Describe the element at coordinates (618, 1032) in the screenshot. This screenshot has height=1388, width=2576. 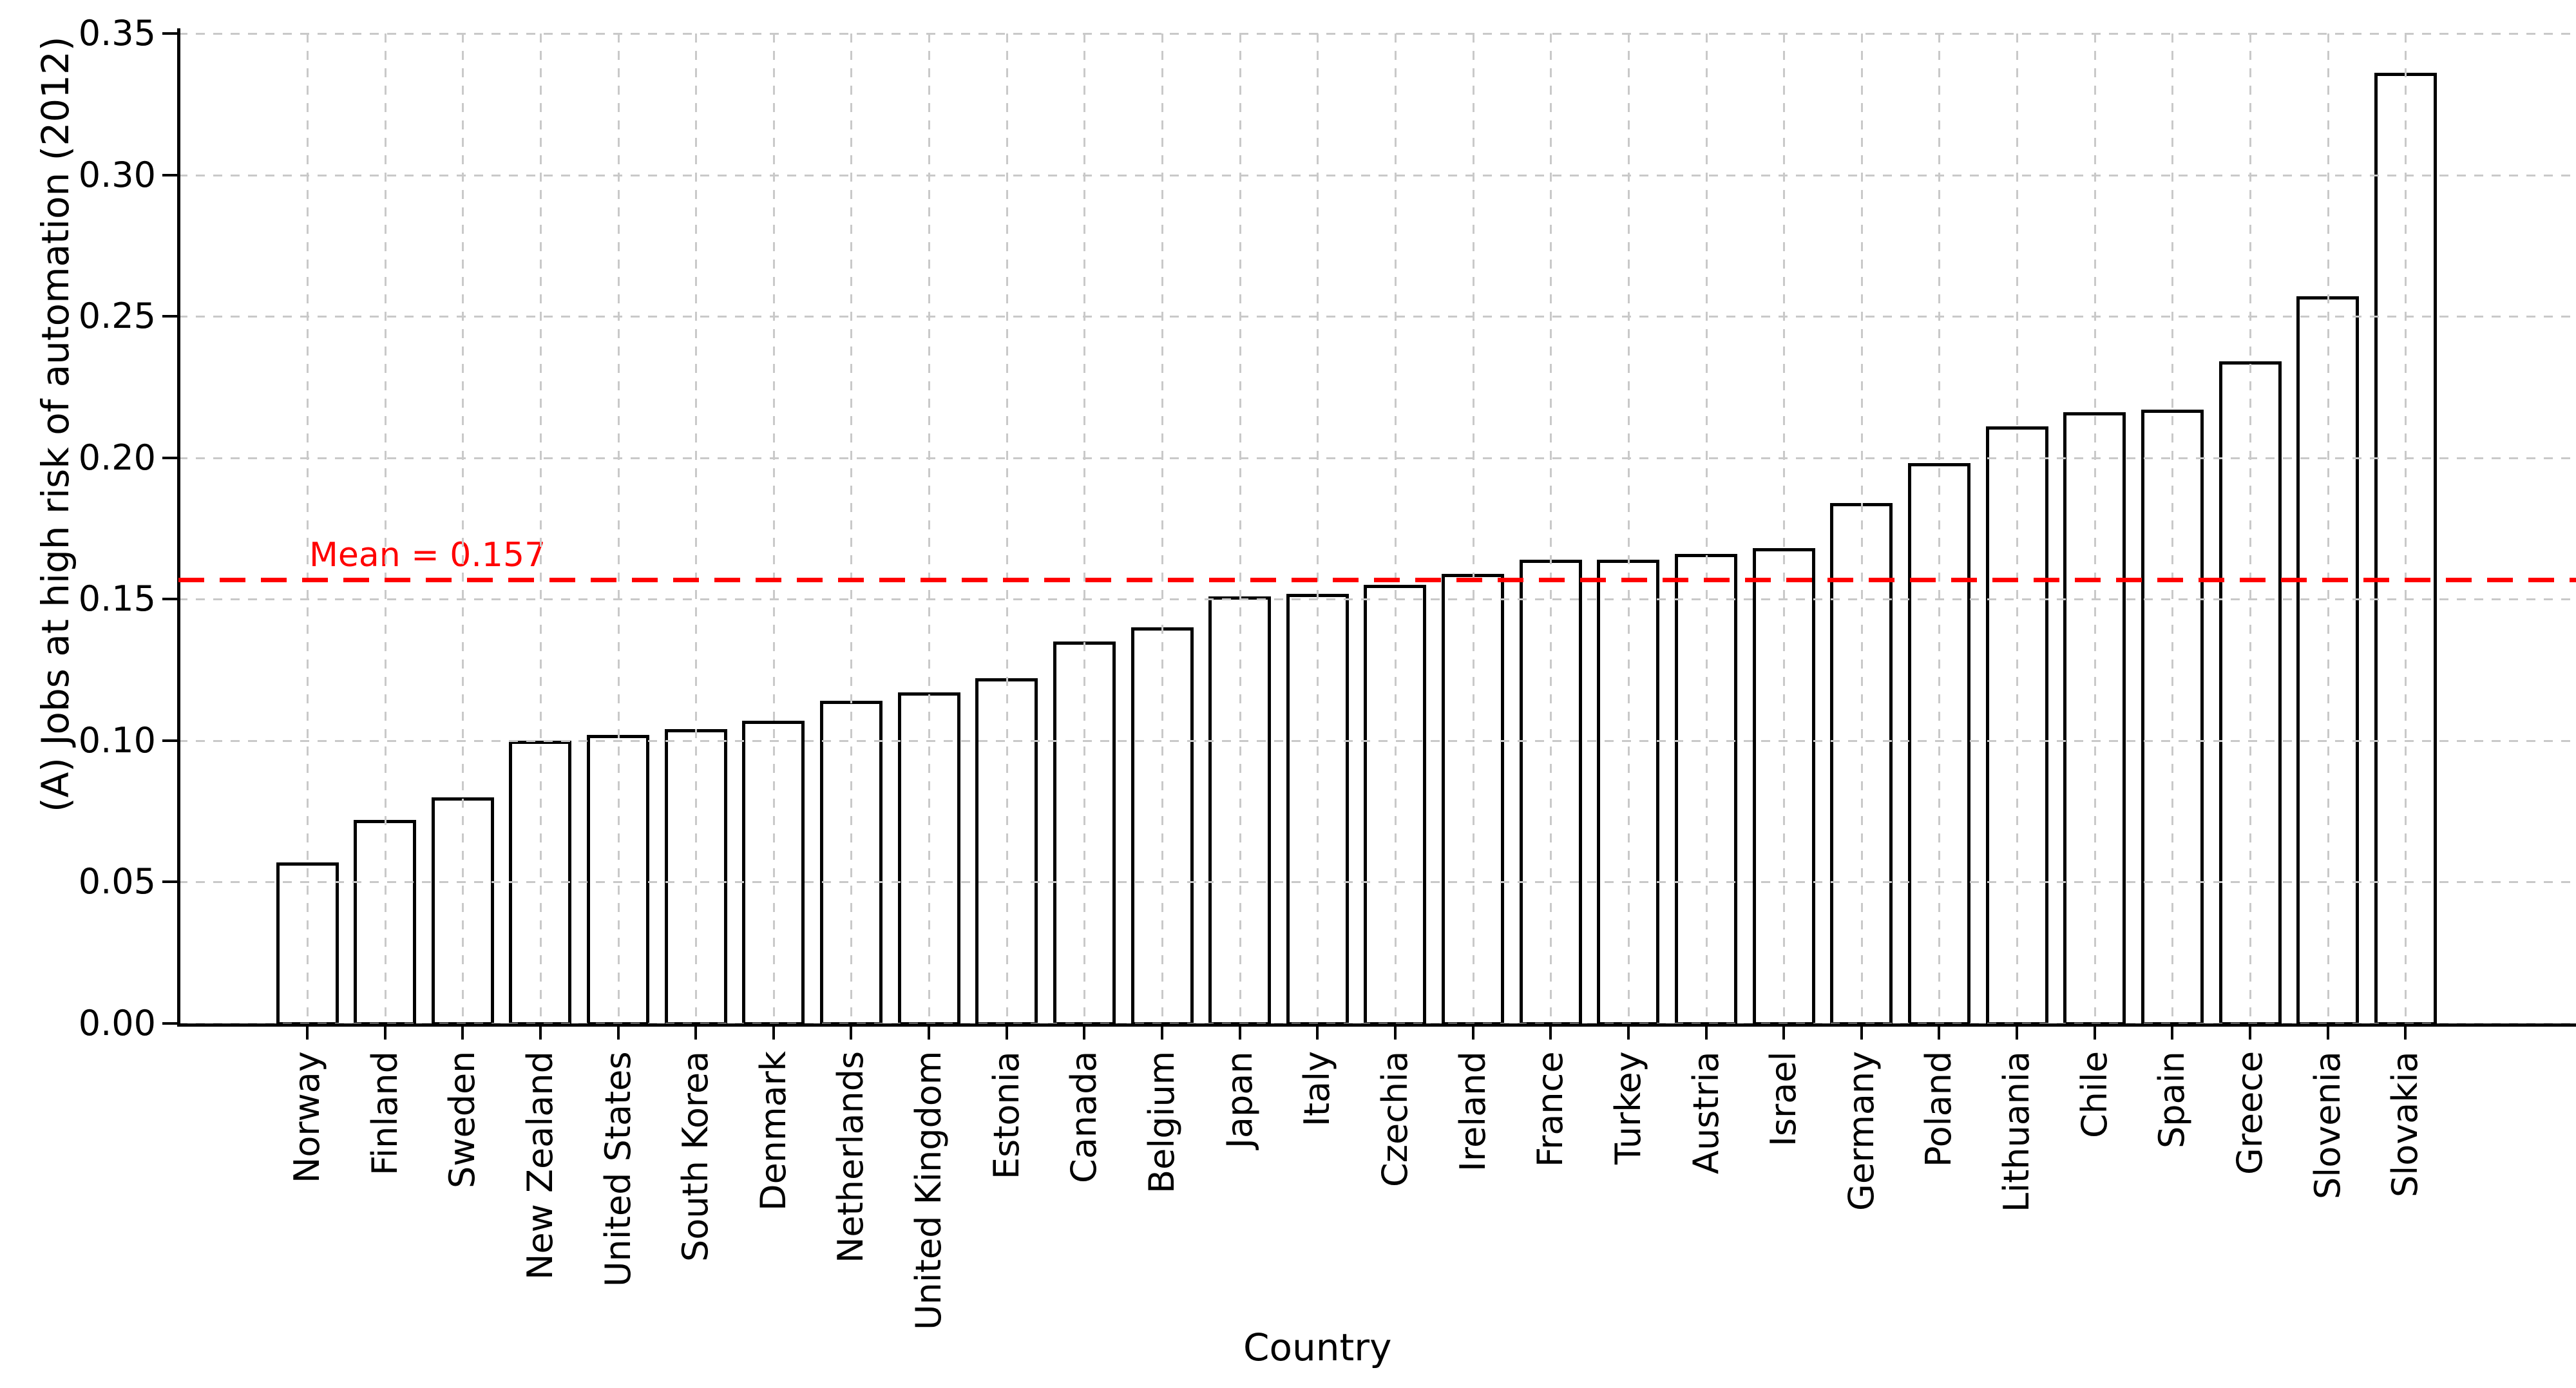
I see `x-tick-united-states` at that location.